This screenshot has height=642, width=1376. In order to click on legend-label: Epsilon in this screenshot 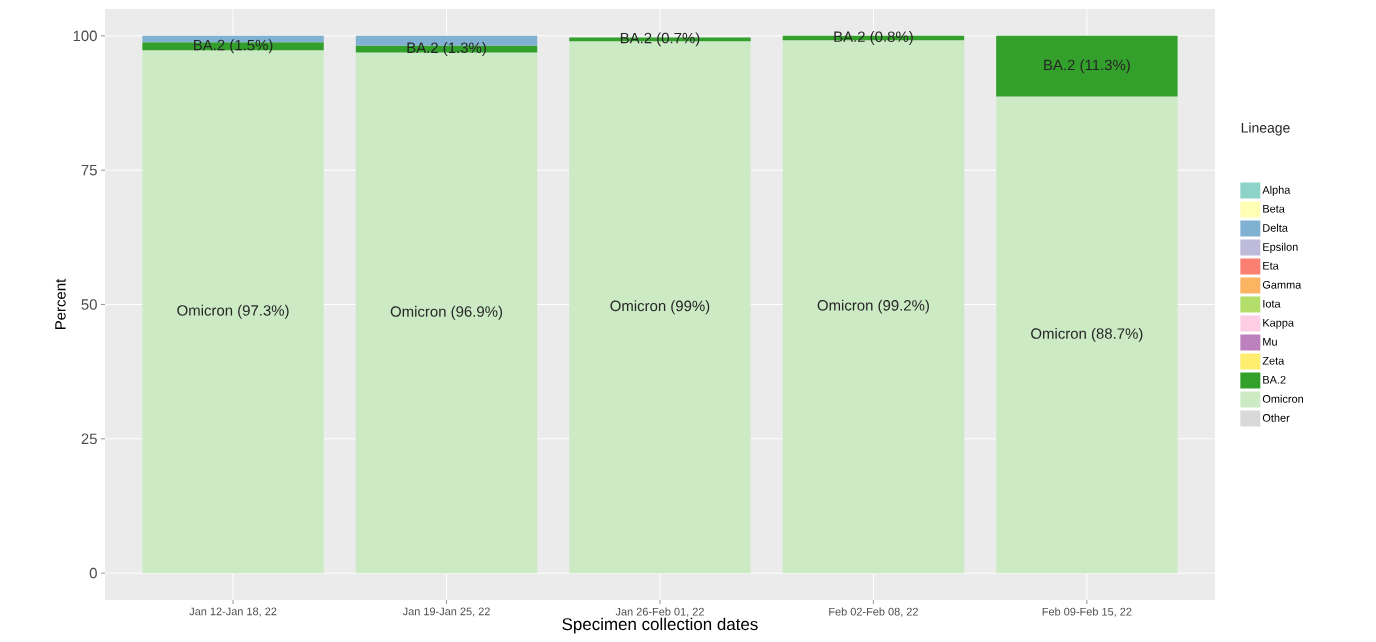, I will do `click(1280, 247)`.